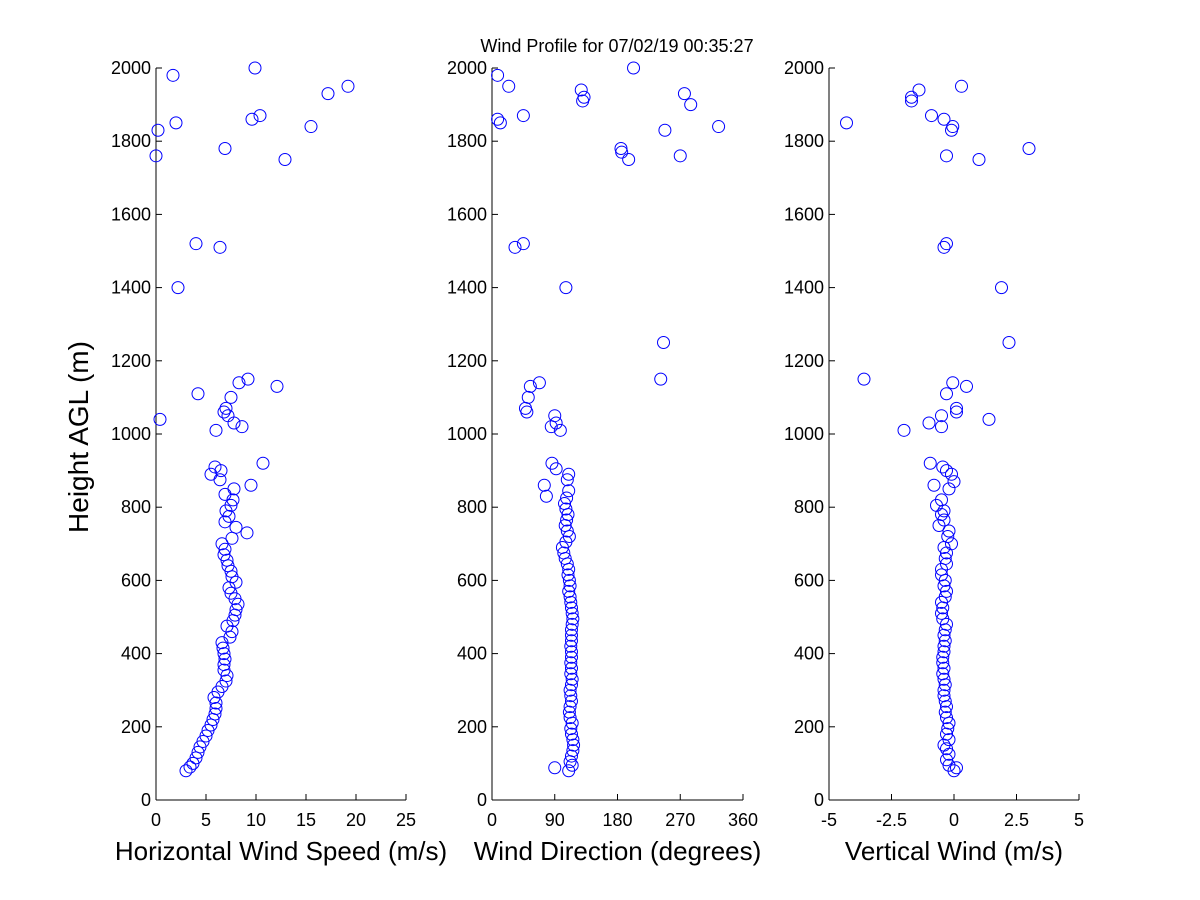 This screenshot has height=900, width=1200. Describe the element at coordinates (616, 46) in the screenshot. I see `figure-title: Wind Profile for 07/02/19 00:35:27` at that location.